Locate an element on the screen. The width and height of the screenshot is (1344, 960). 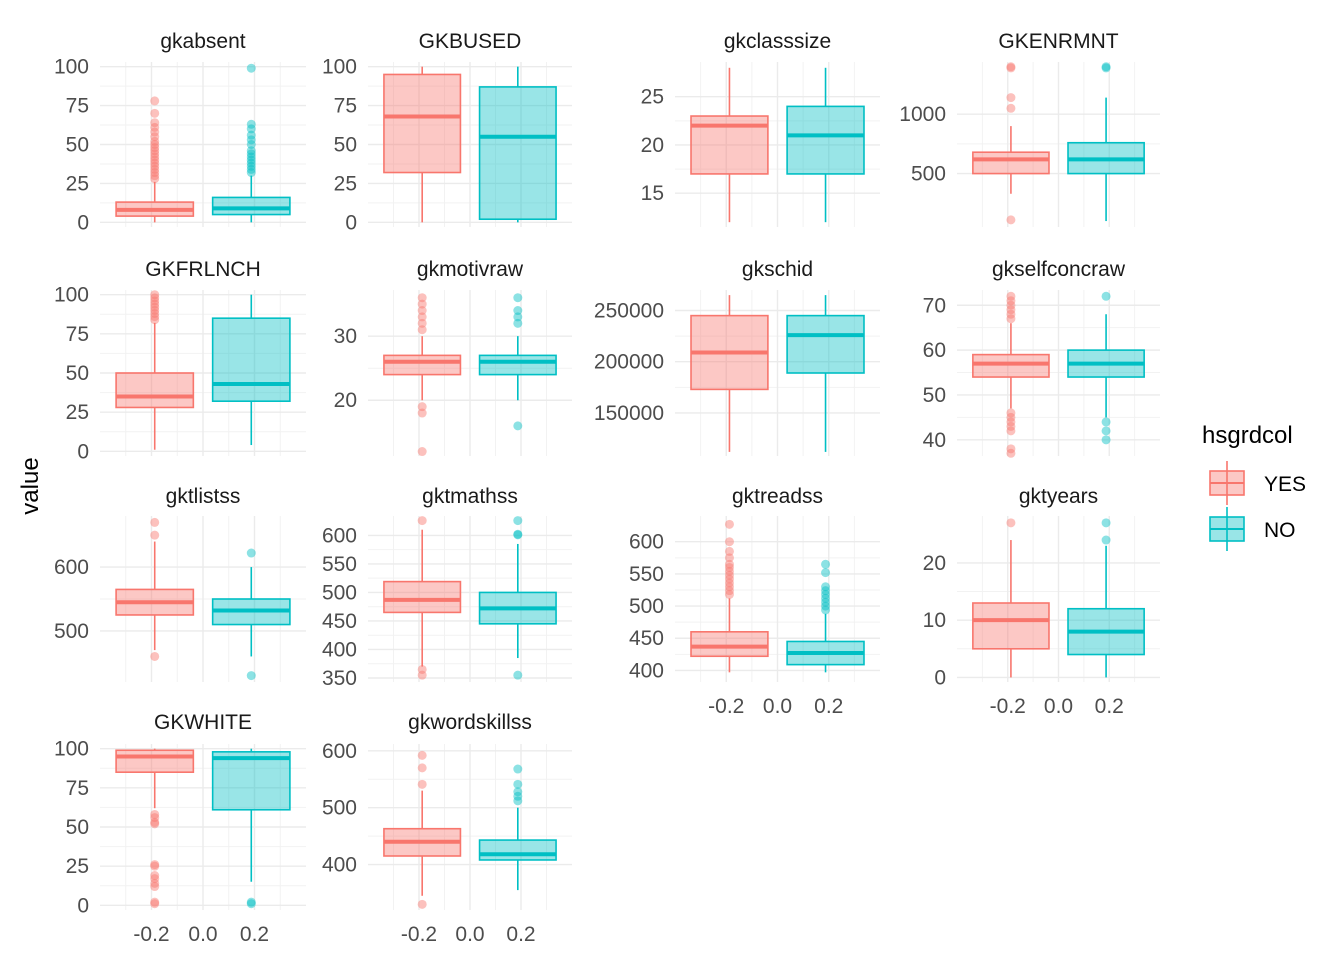
legend-title: hsgrdcol is located at coordinates (1247, 435).